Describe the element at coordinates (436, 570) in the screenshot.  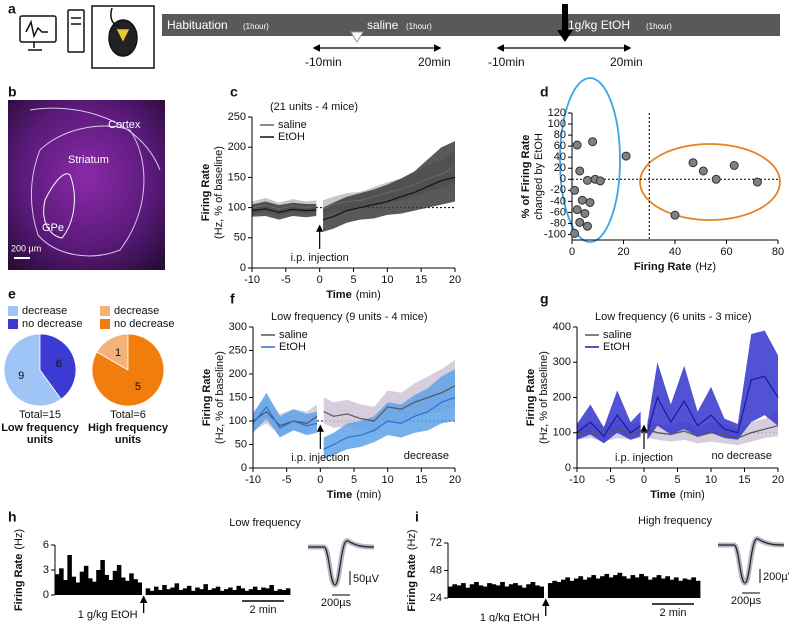
I see `y-tick-label: 48` at that location.